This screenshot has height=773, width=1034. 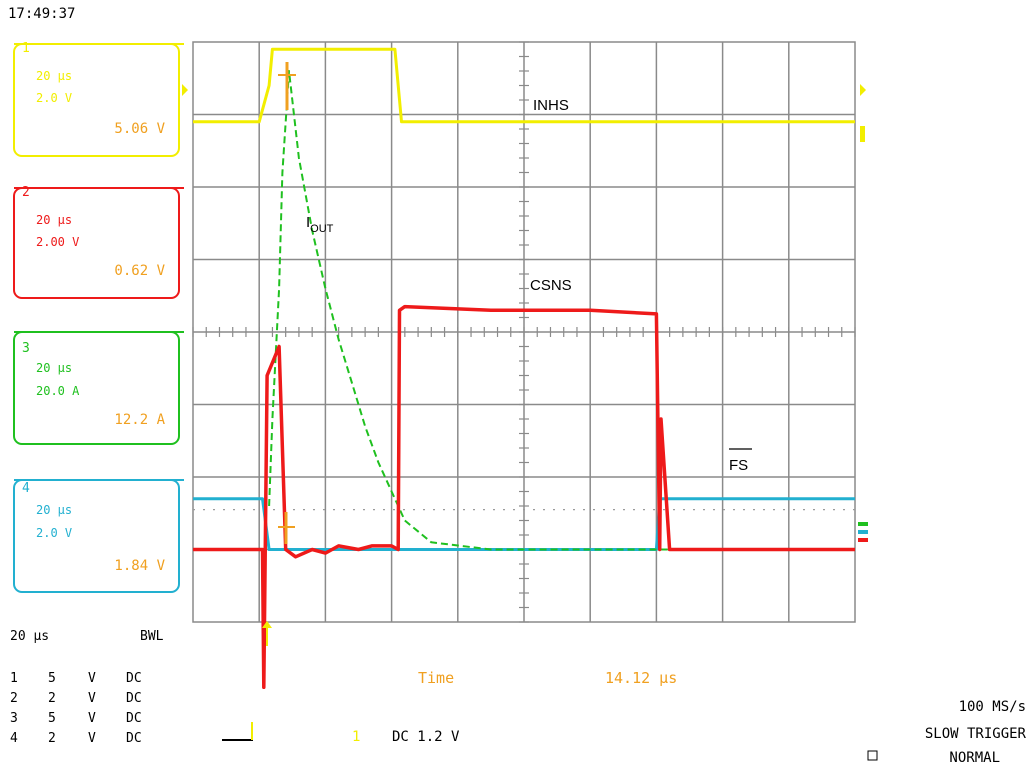 What do you see at coordinates (308, 222) in the screenshot?
I see `label-iout-main: I` at bounding box center [308, 222].